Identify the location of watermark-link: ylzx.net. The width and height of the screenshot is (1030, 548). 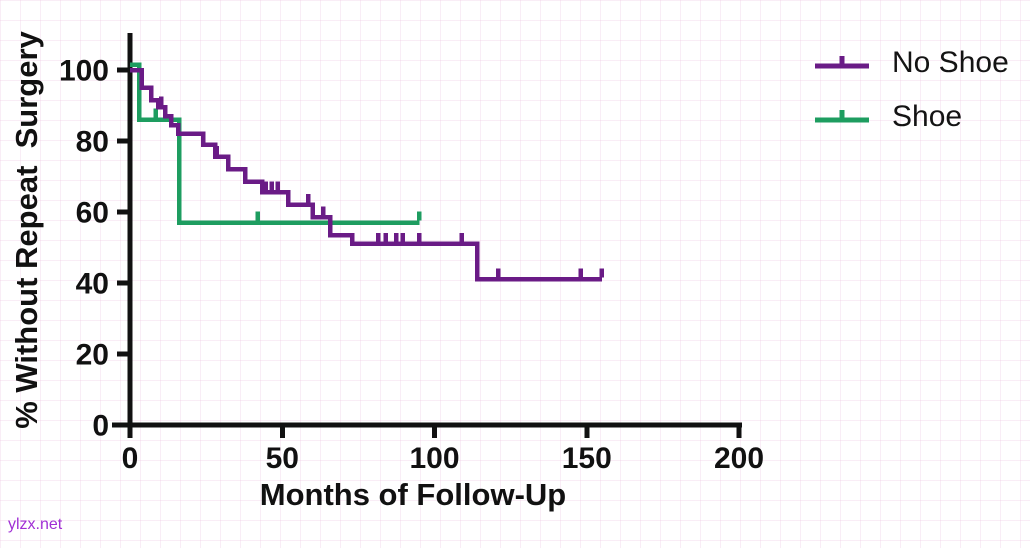
(35, 524).